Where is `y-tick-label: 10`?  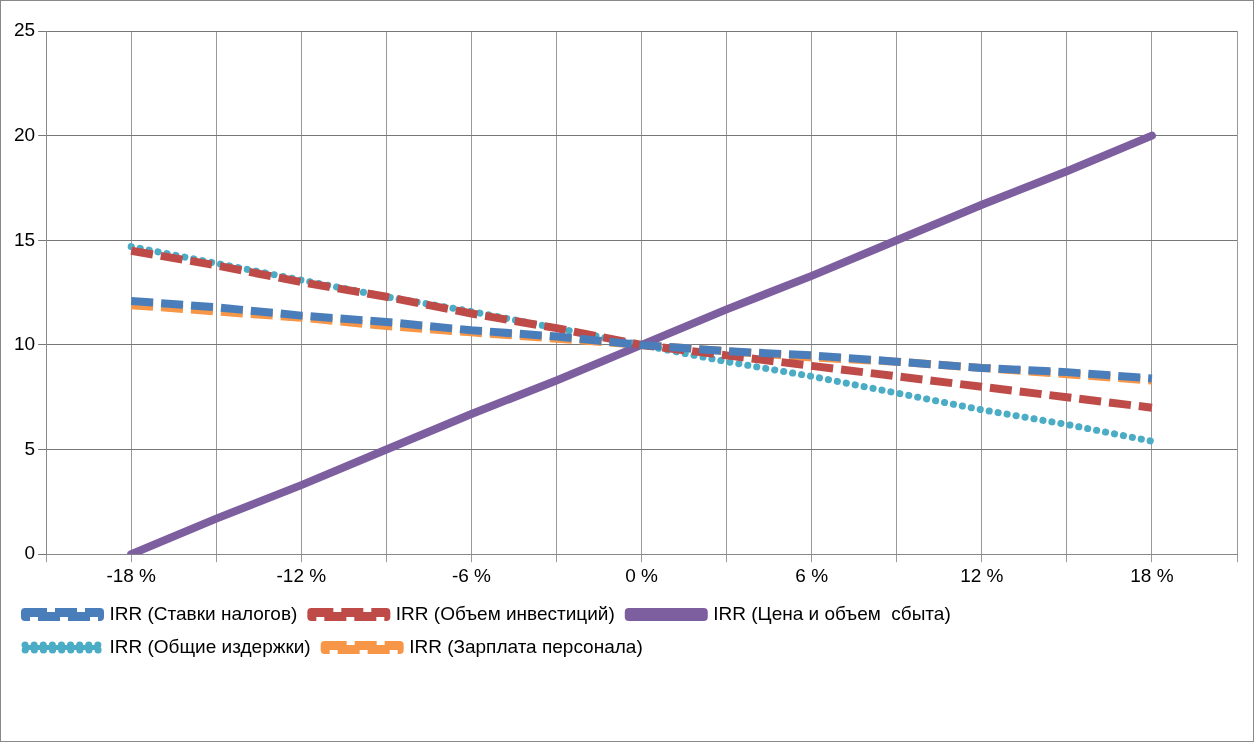 y-tick-label: 10 is located at coordinates (24, 344).